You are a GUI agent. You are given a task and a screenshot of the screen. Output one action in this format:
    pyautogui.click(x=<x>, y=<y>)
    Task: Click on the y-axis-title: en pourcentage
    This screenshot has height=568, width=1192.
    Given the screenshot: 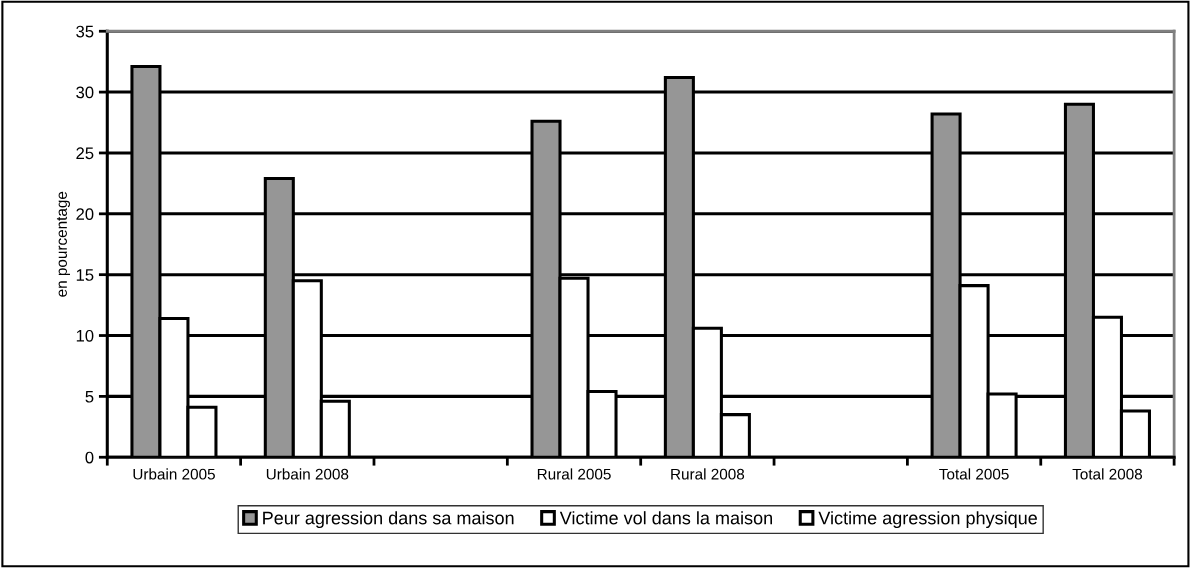 What is the action you would take?
    pyautogui.click(x=63, y=244)
    